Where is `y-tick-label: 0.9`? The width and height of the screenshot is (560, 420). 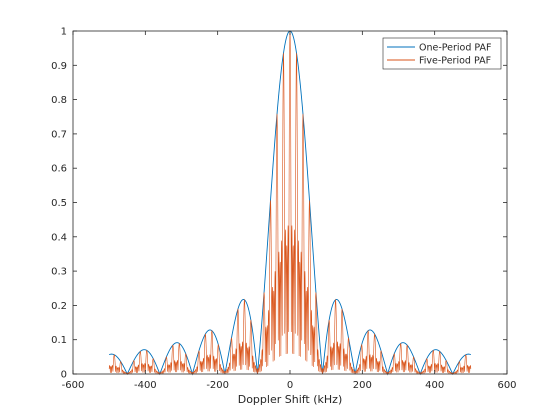
y-tick-label: 0.9 is located at coordinates (59, 66).